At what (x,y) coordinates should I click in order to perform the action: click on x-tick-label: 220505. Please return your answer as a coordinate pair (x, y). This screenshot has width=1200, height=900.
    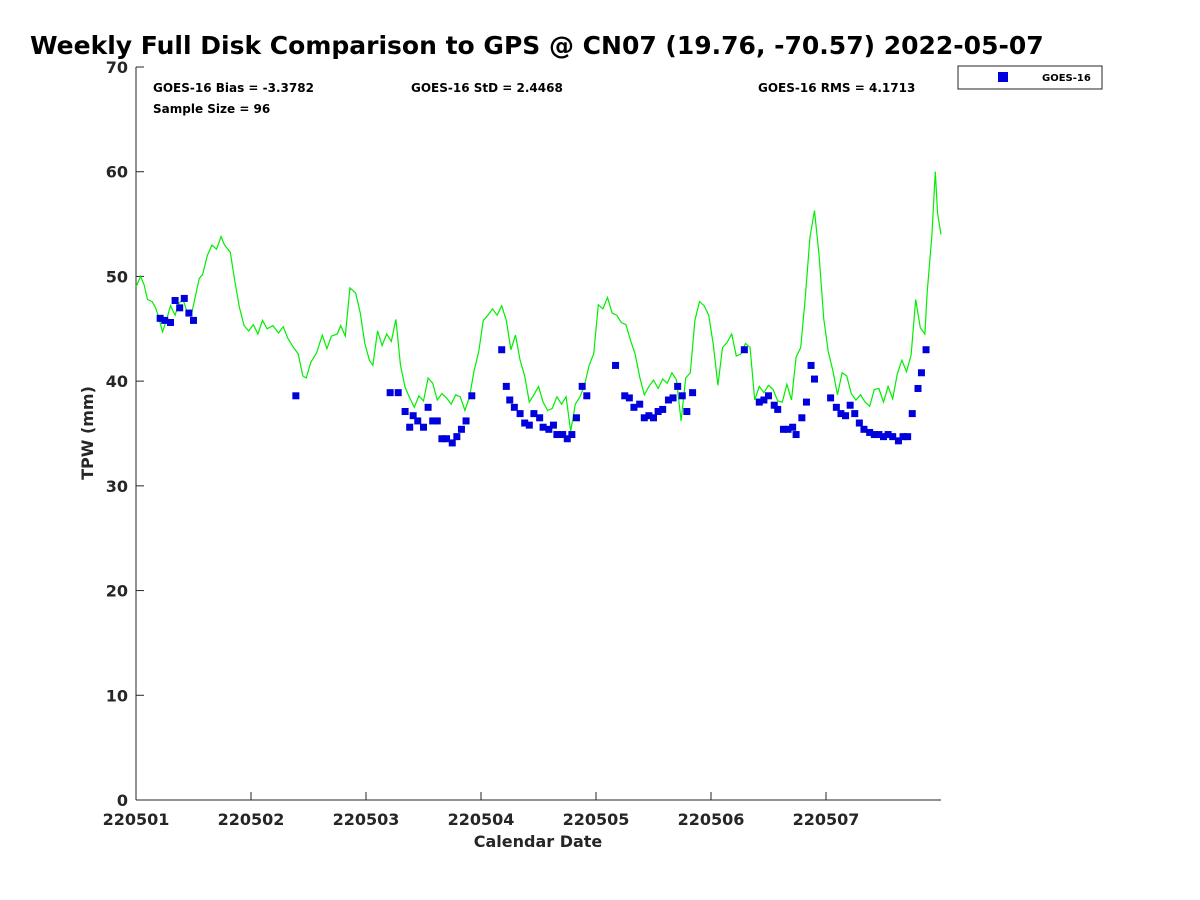
    Looking at the image, I should click on (596, 819).